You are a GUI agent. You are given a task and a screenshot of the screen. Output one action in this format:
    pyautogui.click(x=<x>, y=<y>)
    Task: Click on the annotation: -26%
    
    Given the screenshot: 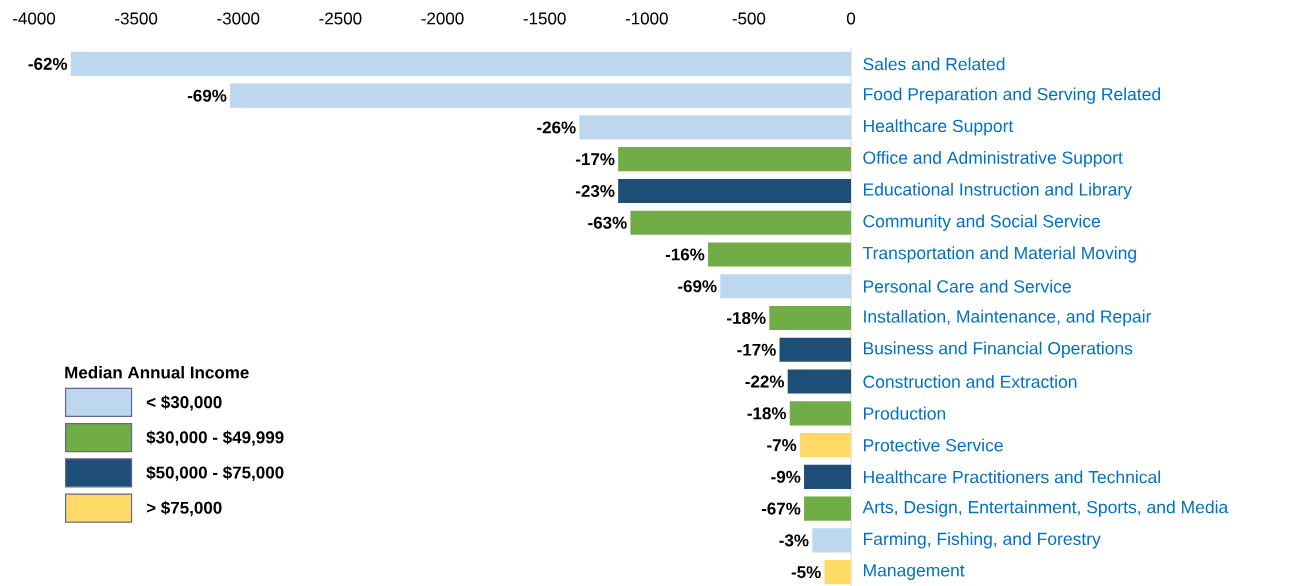 What is the action you would take?
    pyautogui.click(x=556, y=127)
    